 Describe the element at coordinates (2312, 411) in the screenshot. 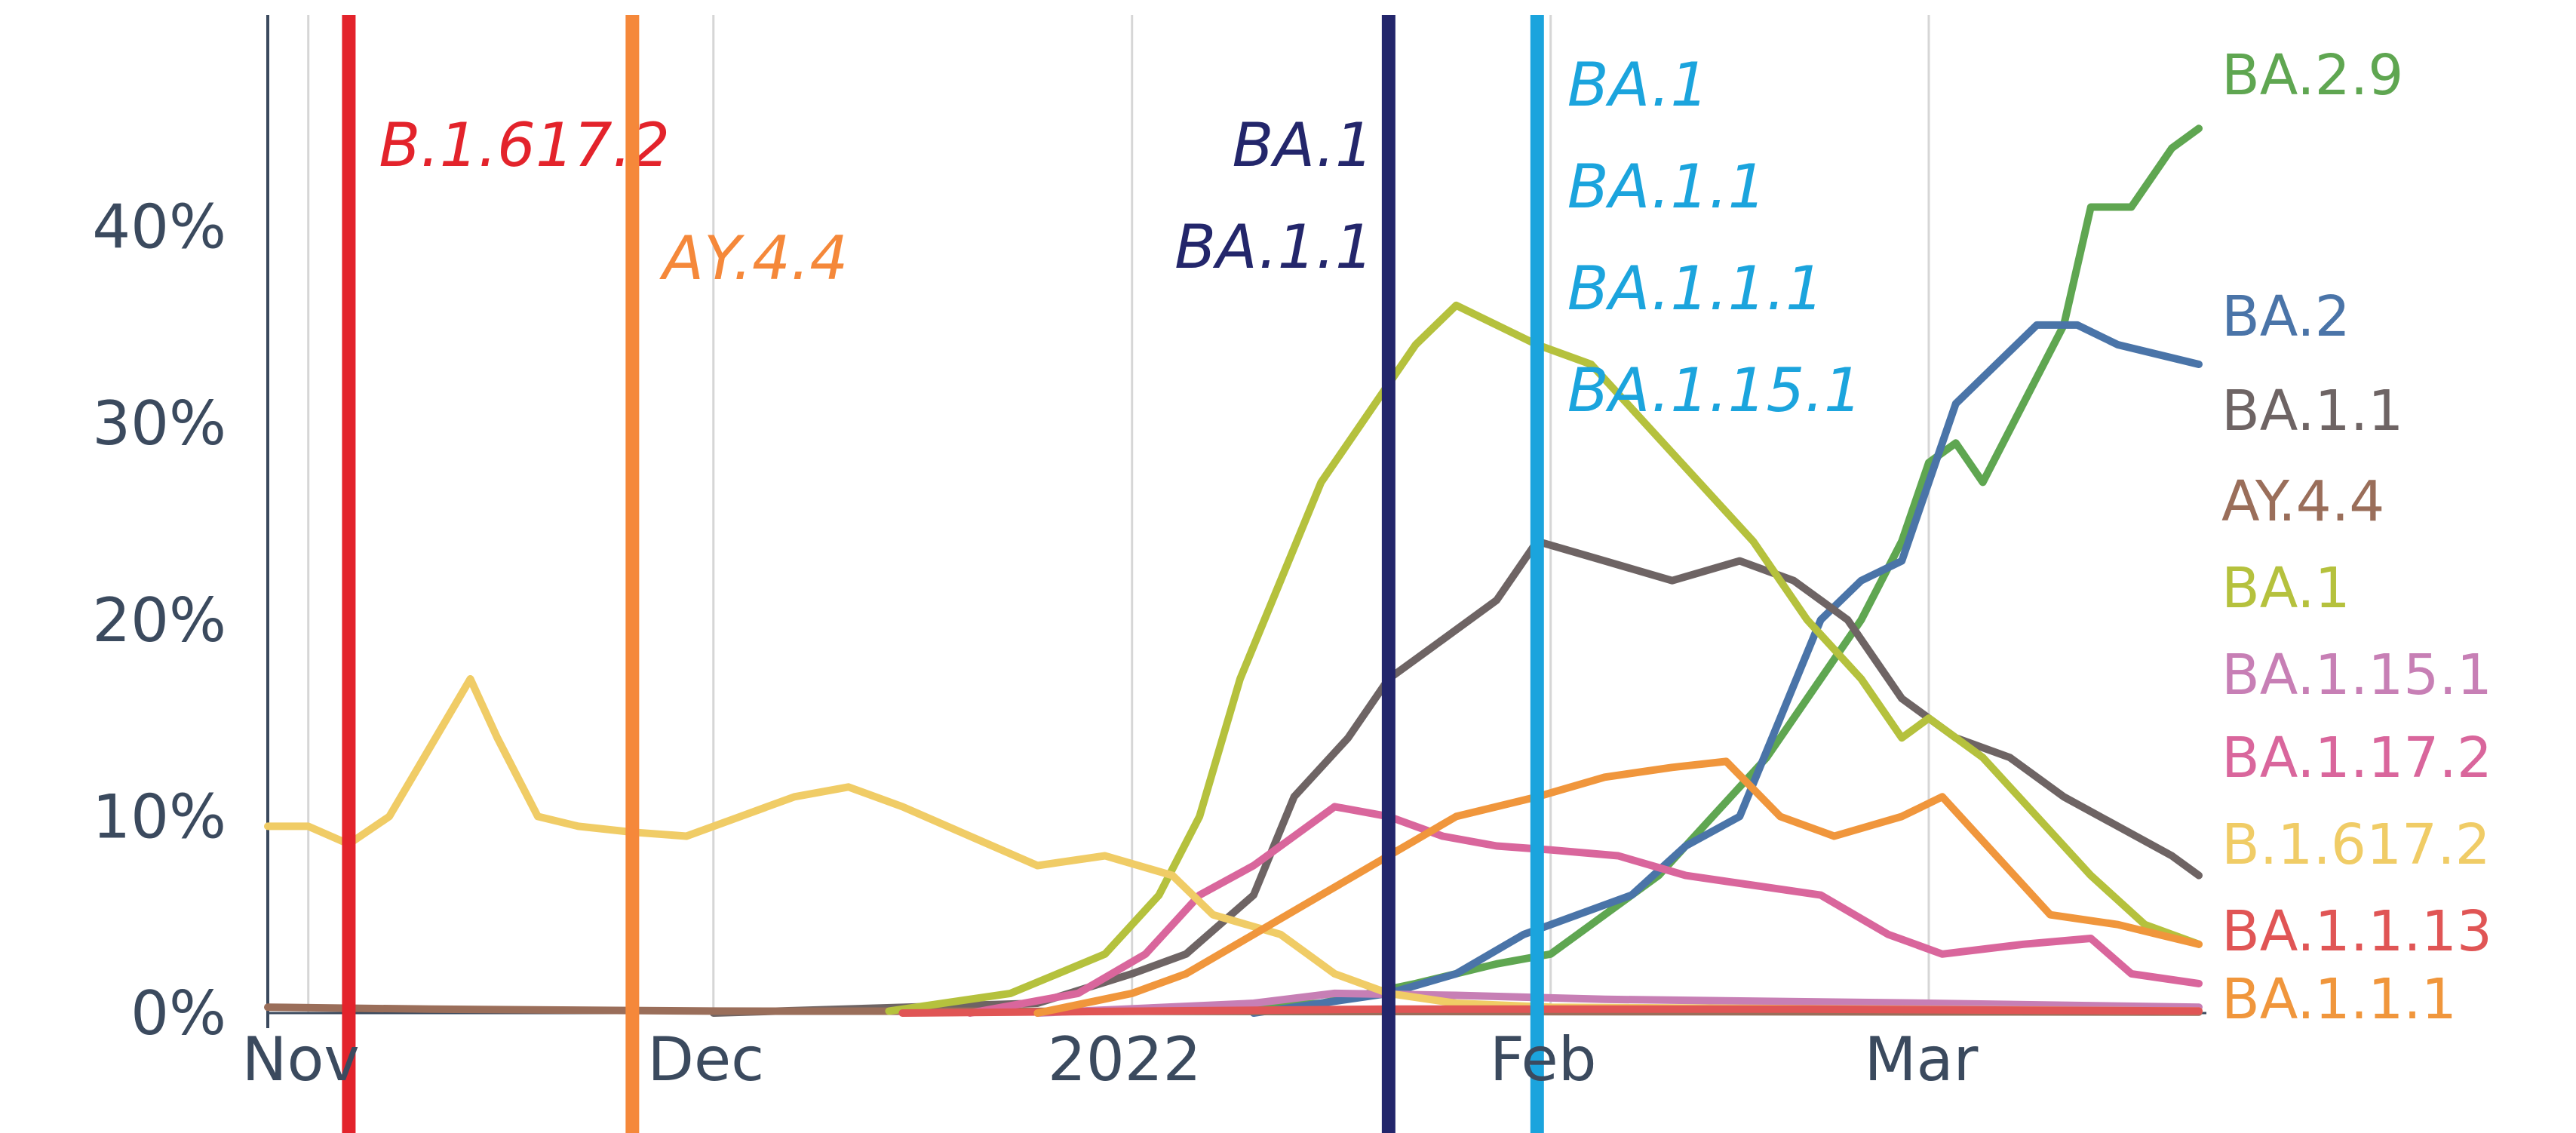

I see `end-label: BA.1.1` at that location.